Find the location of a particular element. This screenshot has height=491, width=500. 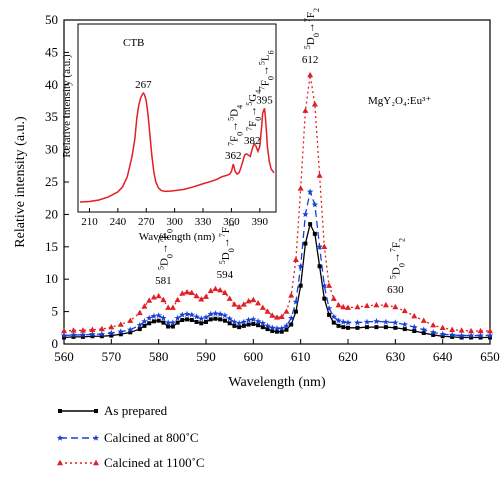

y-tick-label: 5 is located at coordinates (55, 311).